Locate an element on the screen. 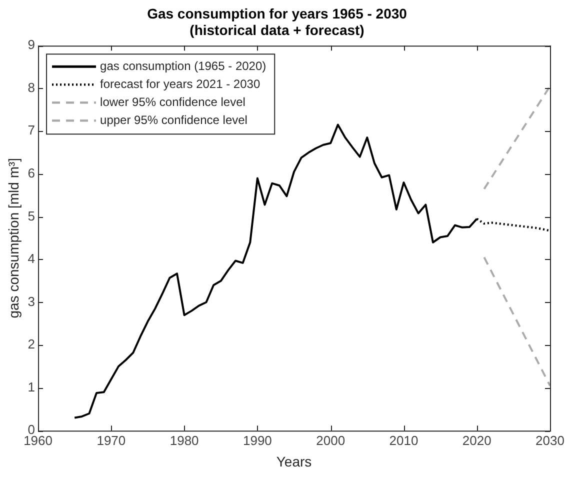 Image resolution: width=574 pixels, height=477 pixels. x-axis-title: Years is located at coordinates (294, 461).